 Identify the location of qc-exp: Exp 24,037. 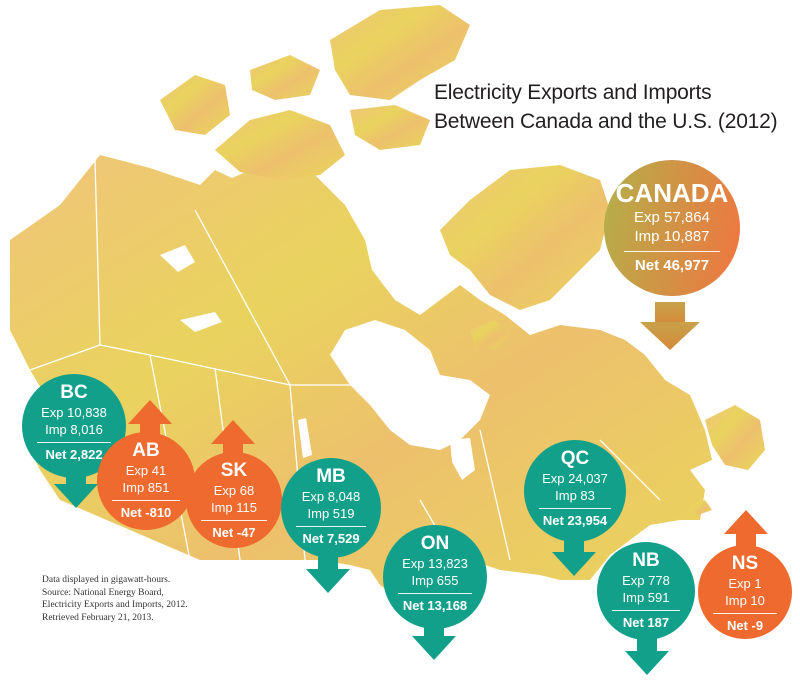
(575, 478).